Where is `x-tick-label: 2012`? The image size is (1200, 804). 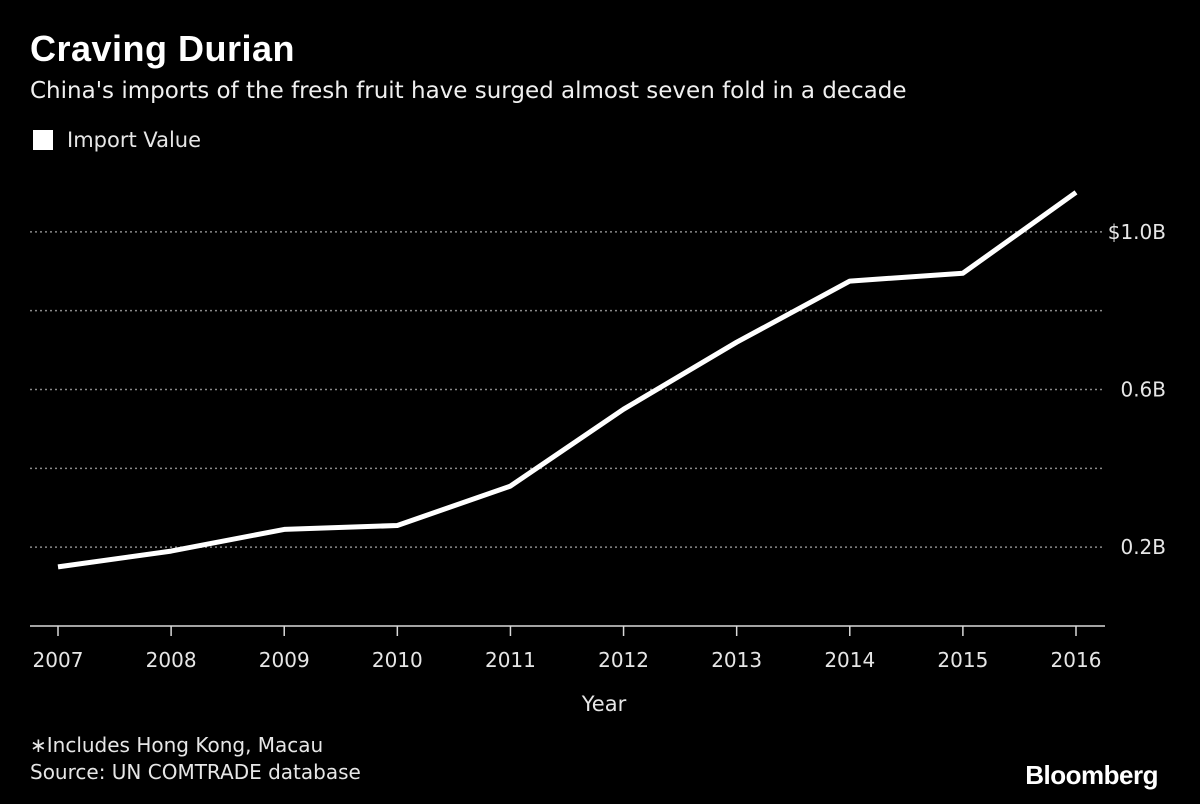 x-tick-label: 2012 is located at coordinates (623, 660).